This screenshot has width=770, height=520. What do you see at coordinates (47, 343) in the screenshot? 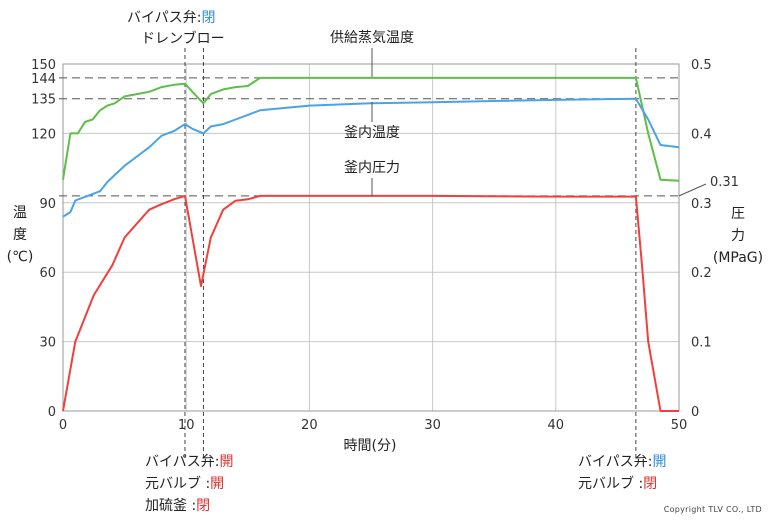
I see `y-left-tick-label: 30` at bounding box center [47, 343].